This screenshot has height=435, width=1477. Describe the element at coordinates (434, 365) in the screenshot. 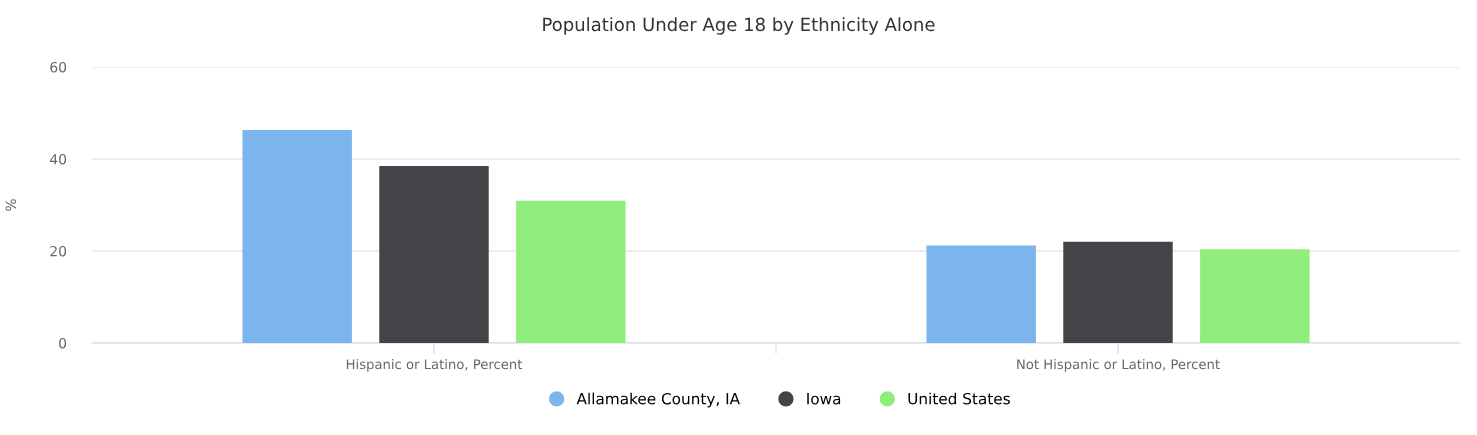

I see `x-tick-label: Hispanic or Latino, Percent` at that location.